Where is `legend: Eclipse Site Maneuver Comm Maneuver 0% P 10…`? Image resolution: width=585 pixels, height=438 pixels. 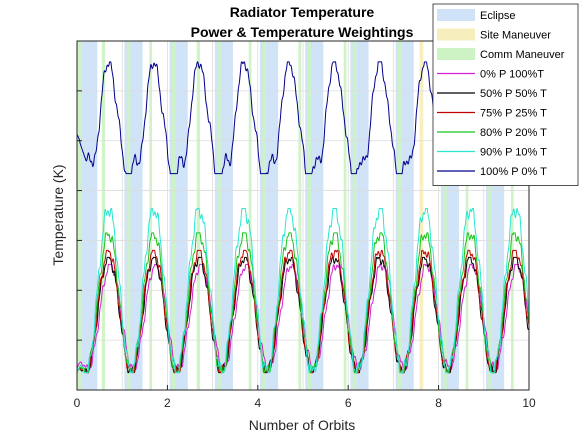
legend: Eclipse Site Maneuver Comm Maneuver 0% P 10… is located at coordinates (505, 94).